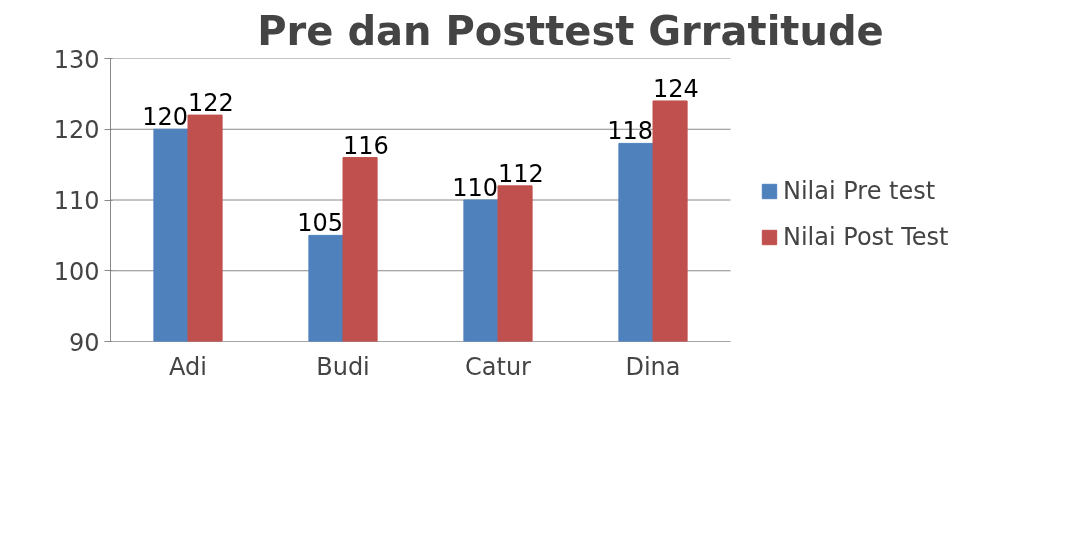  What do you see at coordinates (165, 117) in the screenshot?
I see `data-label: 120` at bounding box center [165, 117].